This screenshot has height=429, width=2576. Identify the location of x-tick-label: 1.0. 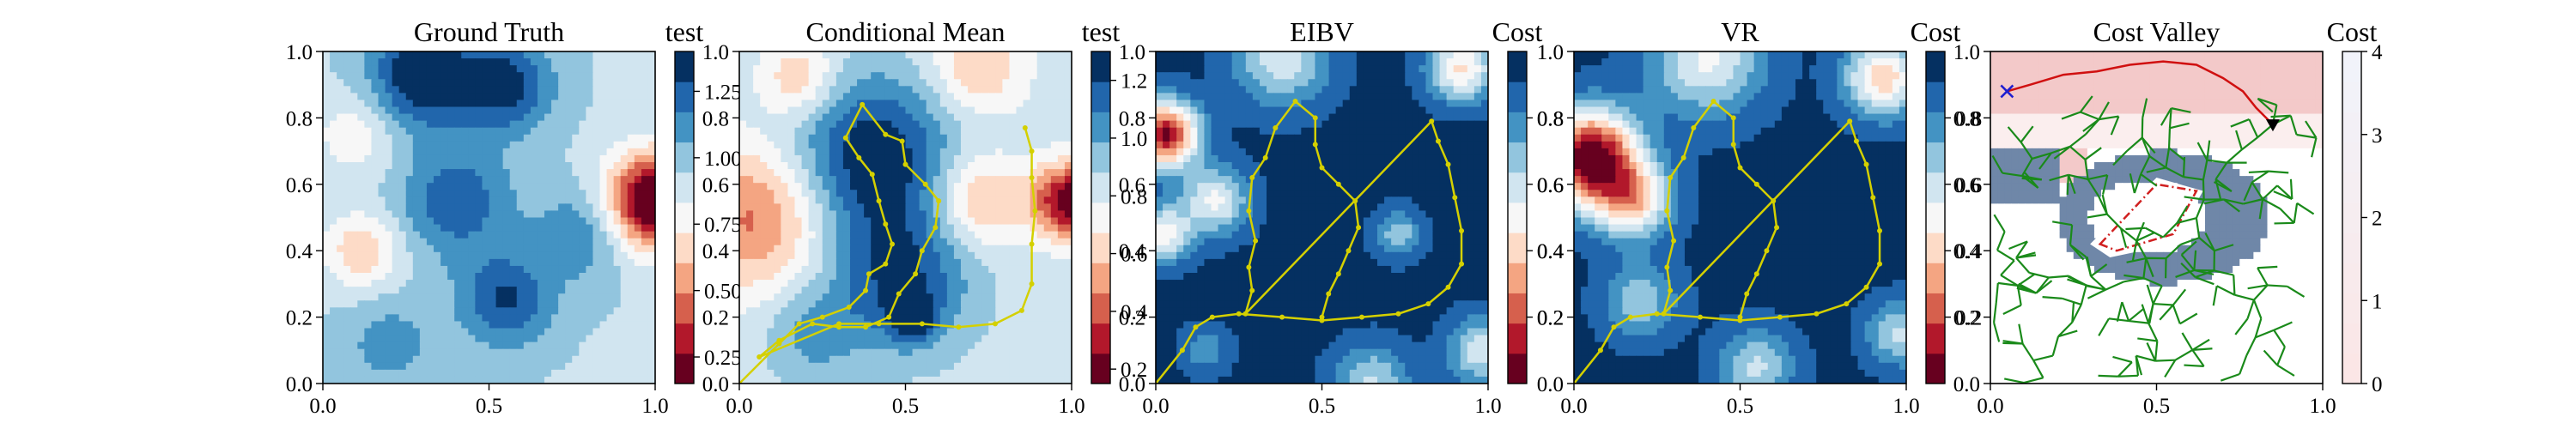
(1071, 406).